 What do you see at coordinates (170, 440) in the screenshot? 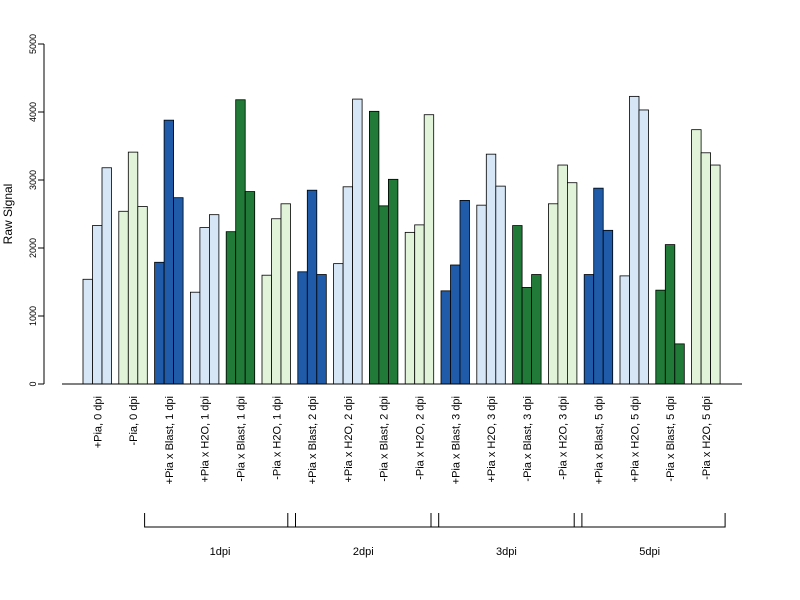
I see `x-tick-label: +Pia x Blast, 1 dpi` at bounding box center [170, 440].